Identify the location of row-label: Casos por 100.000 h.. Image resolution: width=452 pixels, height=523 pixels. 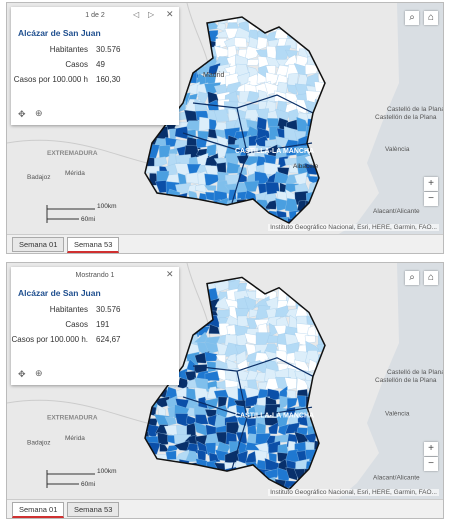
(50, 339).